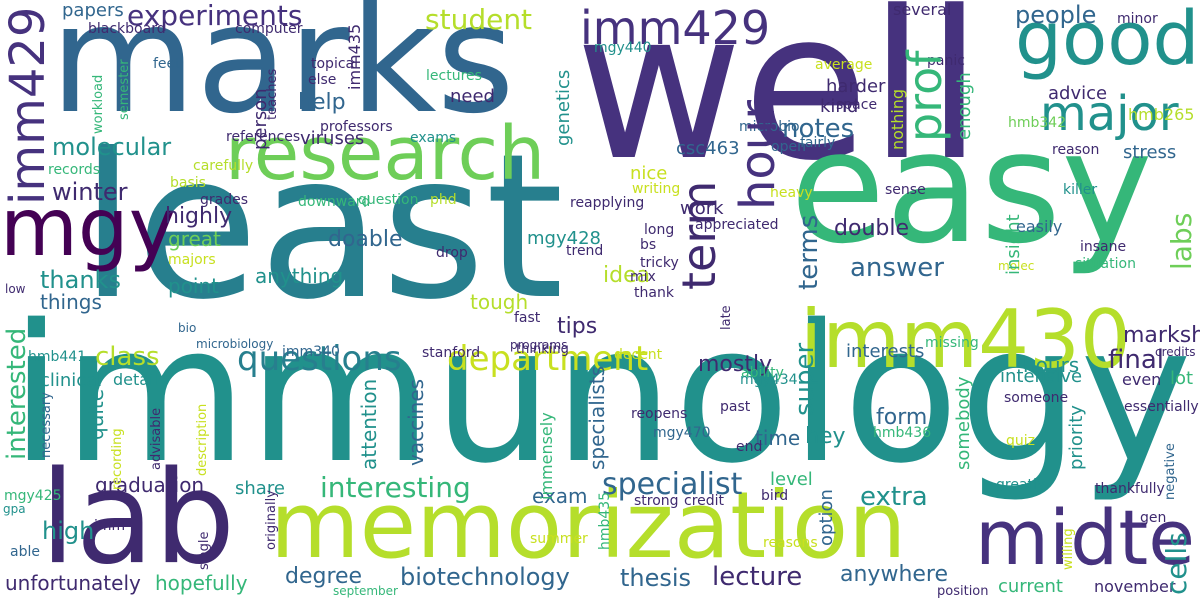 Image resolution: width=1200 pixels, height=600 pixels. What do you see at coordinates (167, 64) in the screenshot?
I see `word-computer: feet` at bounding box center [167, 64].